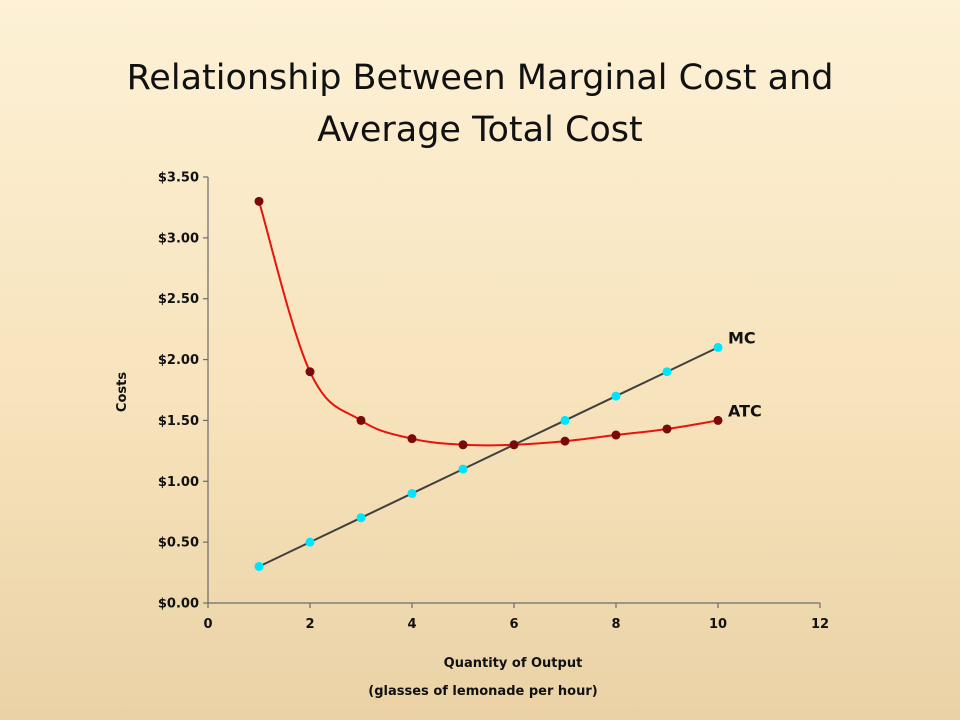 The width and height of the screenshot is (960, 720). I want to click on slide-title-line-1: Relationship Between Marginal Cost and, so click(480, 78).